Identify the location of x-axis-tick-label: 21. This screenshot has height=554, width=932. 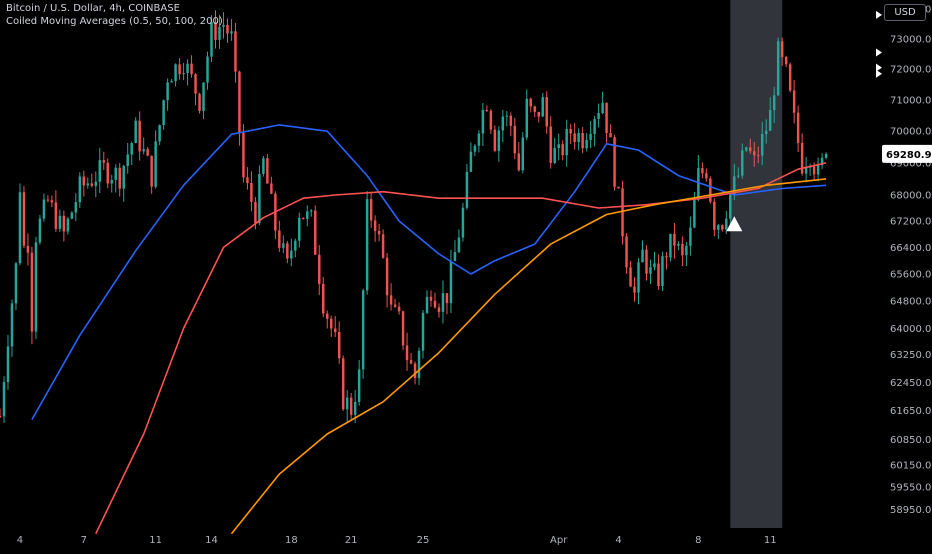
(351, 540).